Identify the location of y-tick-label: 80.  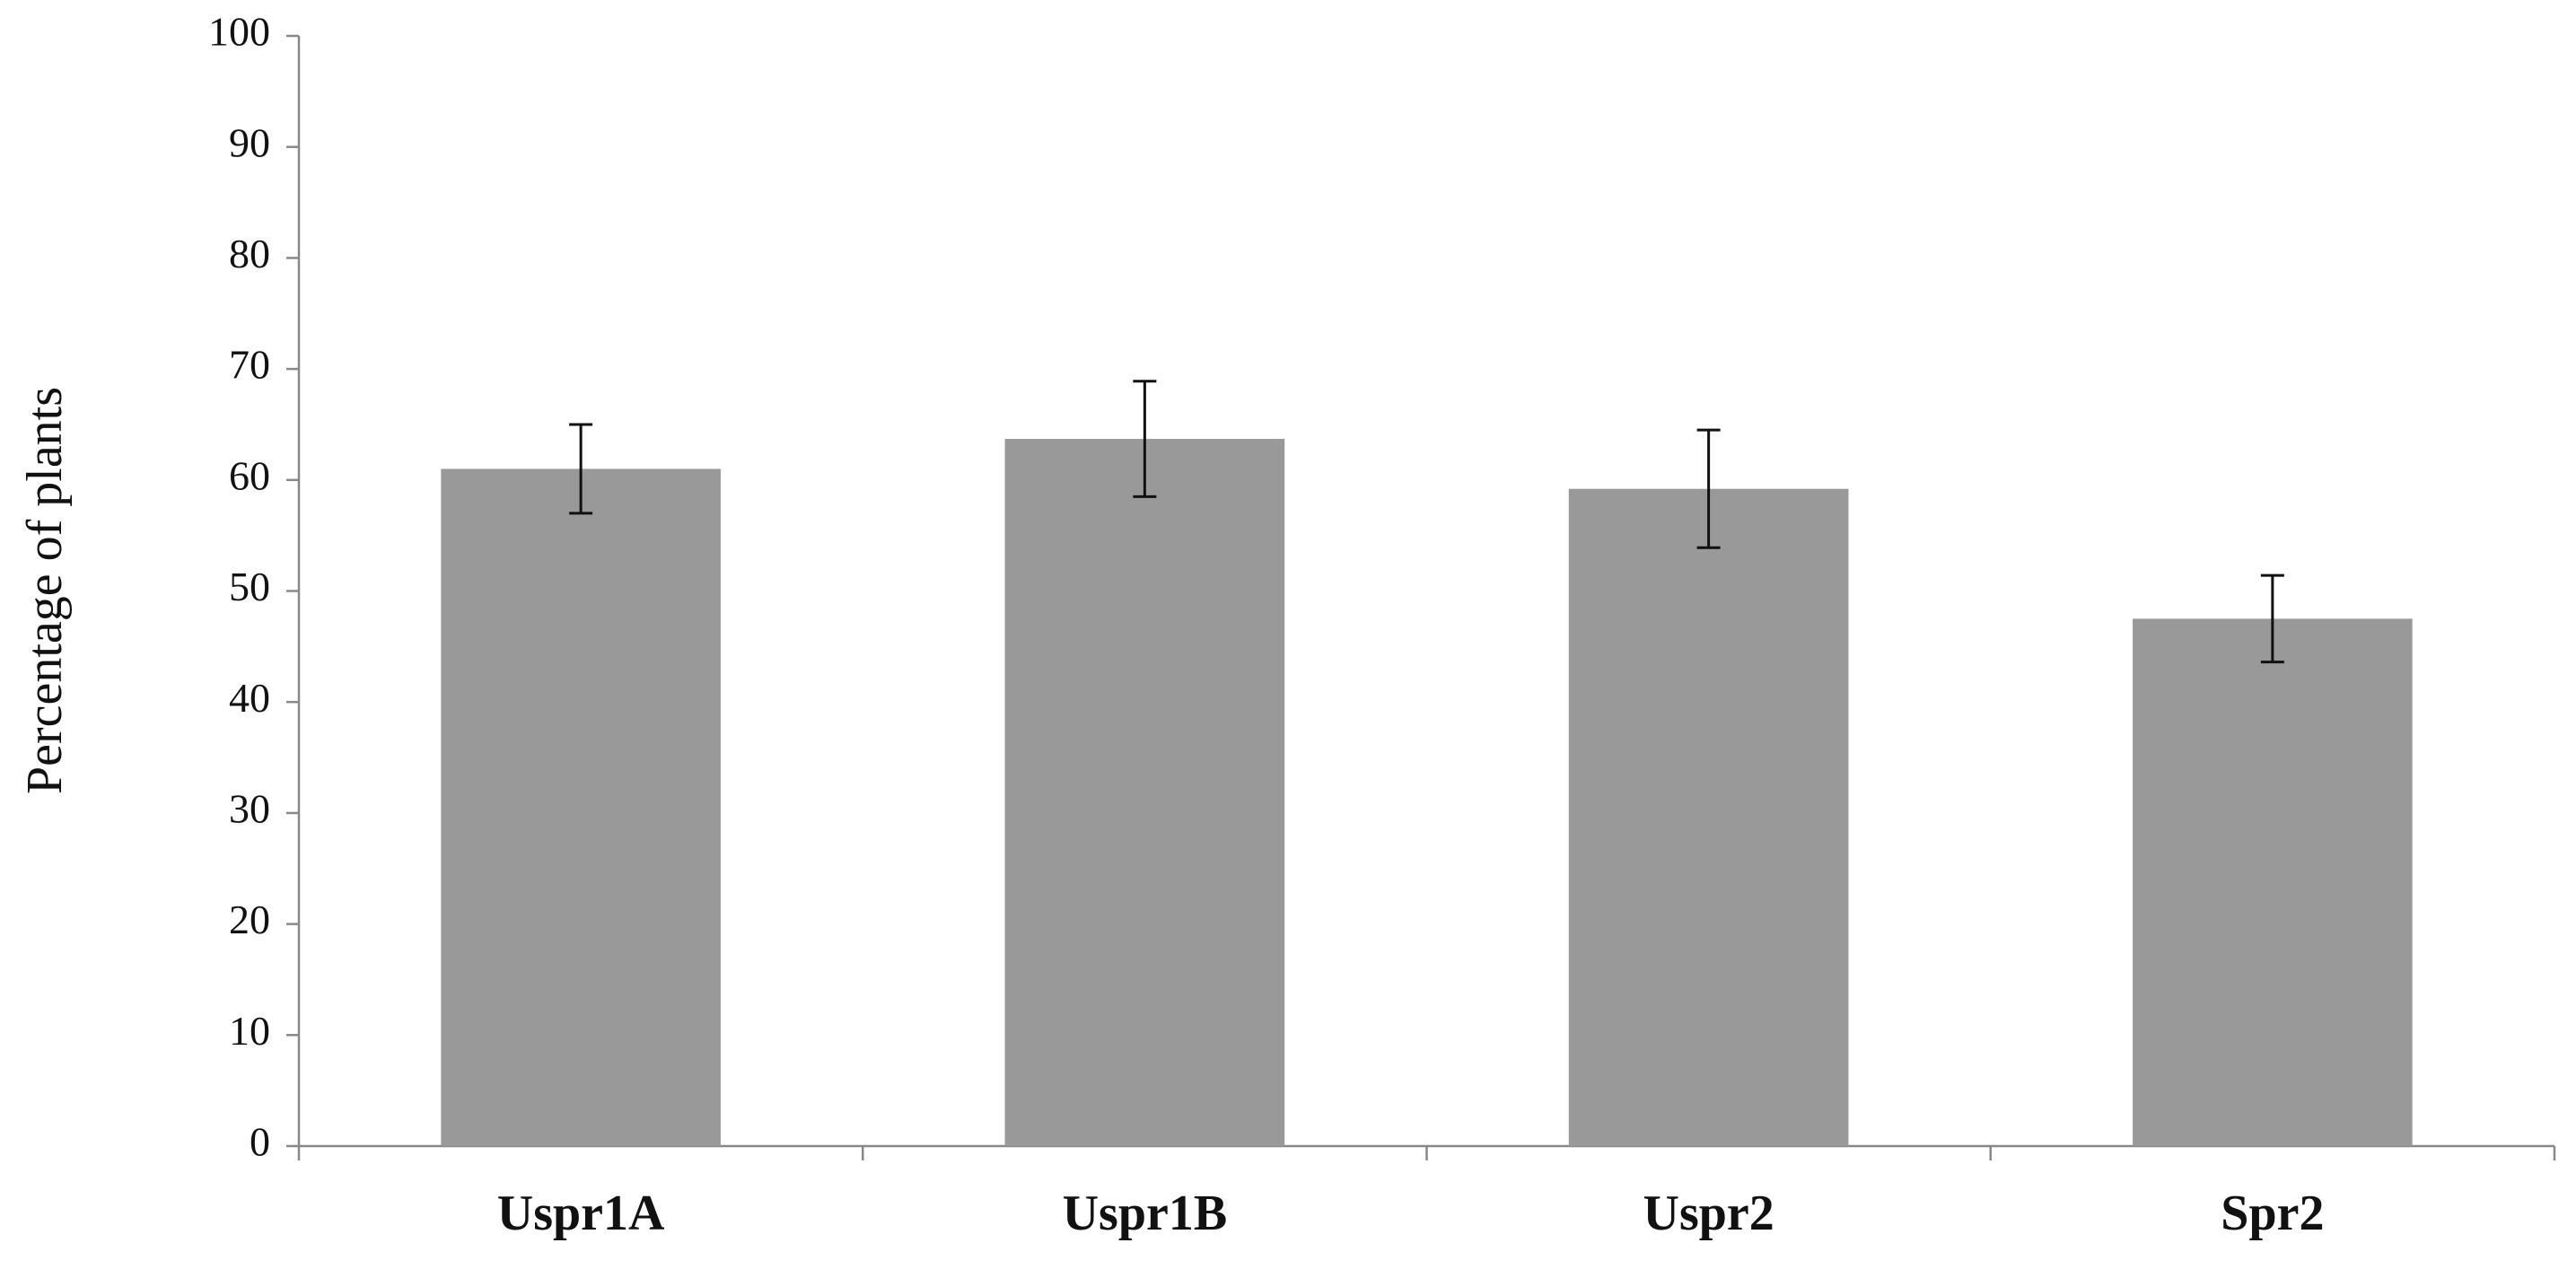
(249, 254).